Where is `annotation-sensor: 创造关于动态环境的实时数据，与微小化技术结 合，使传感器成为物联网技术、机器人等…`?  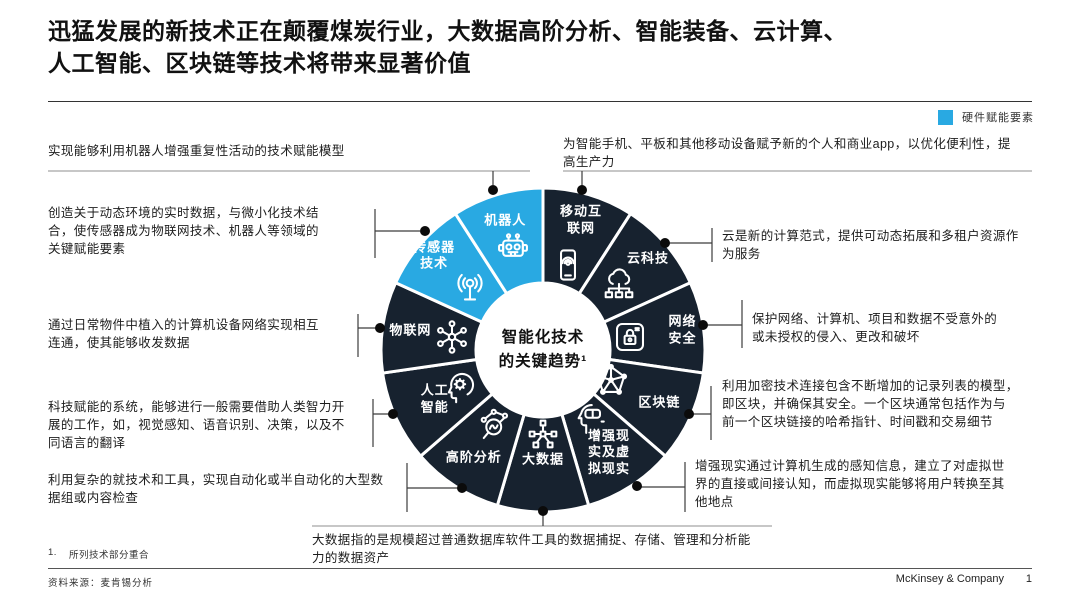 annotation-sensor: 创造关于动态环境的实时数据，与微小化技术结 合，使传感器成为物联网技术、机器人等… is located at coordinates (183, 231).